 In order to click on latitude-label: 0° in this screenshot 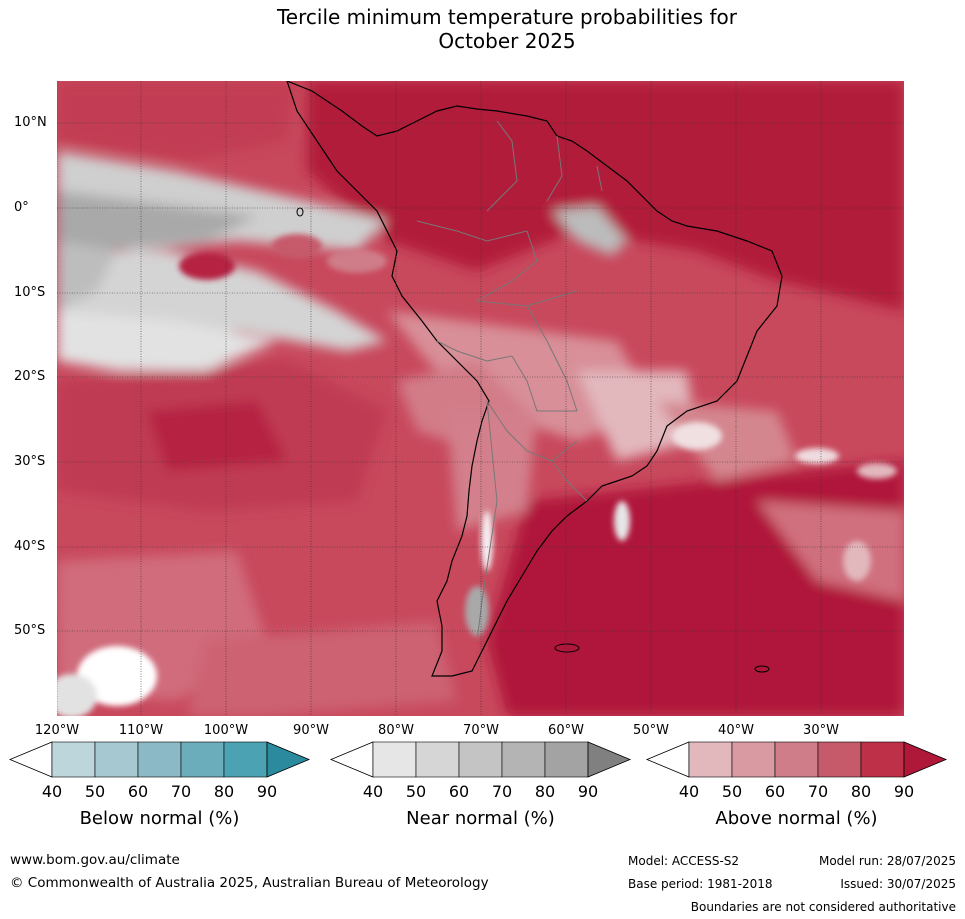, I will do `click(21, 207)`.